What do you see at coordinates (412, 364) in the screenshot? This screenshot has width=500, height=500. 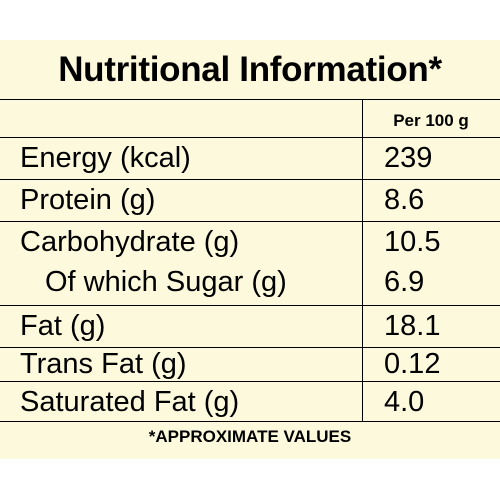 I see `row-value: 0.12` at bounding box center [412, 364].